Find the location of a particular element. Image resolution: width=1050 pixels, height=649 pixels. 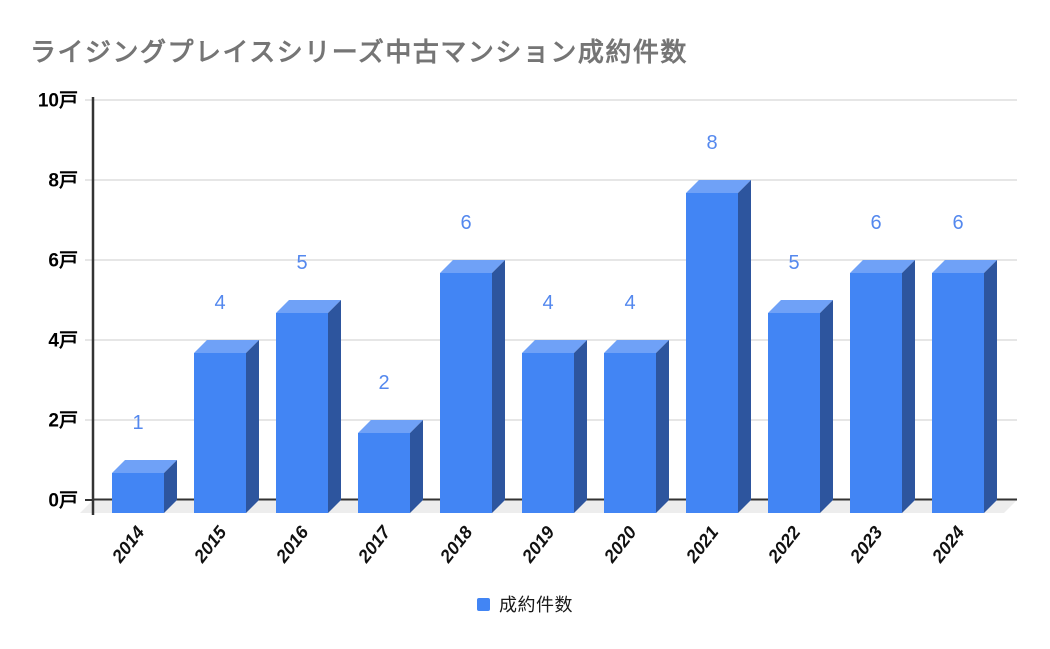

bar-2020 is located at coordinates (636, 426).